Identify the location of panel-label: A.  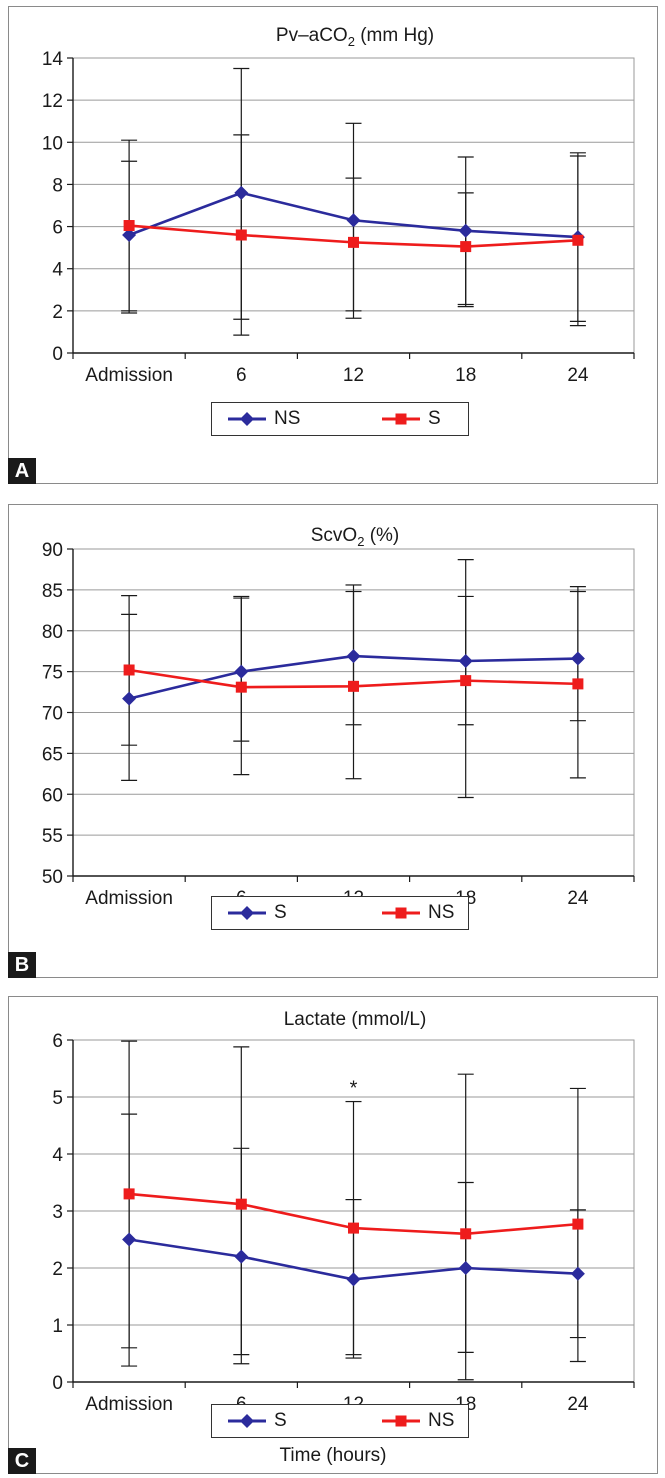
(22, 471).